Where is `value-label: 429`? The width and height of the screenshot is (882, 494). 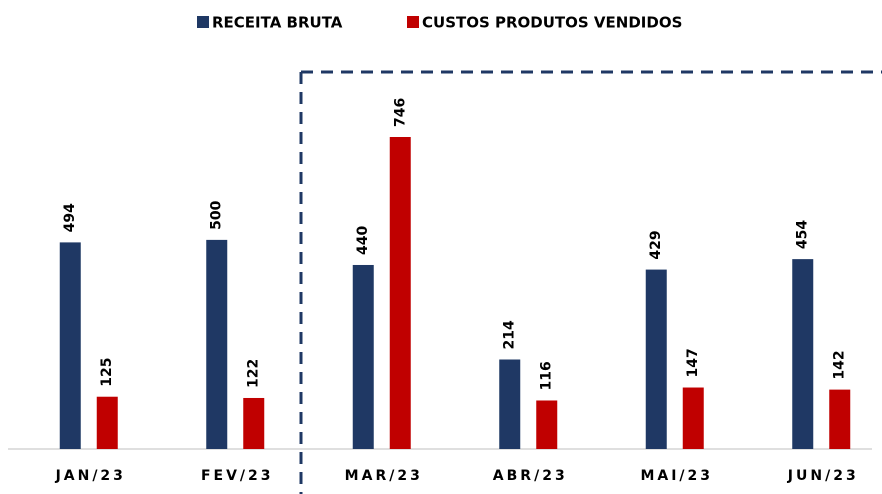
value-label: 429 is located at coordinates (656, 244).